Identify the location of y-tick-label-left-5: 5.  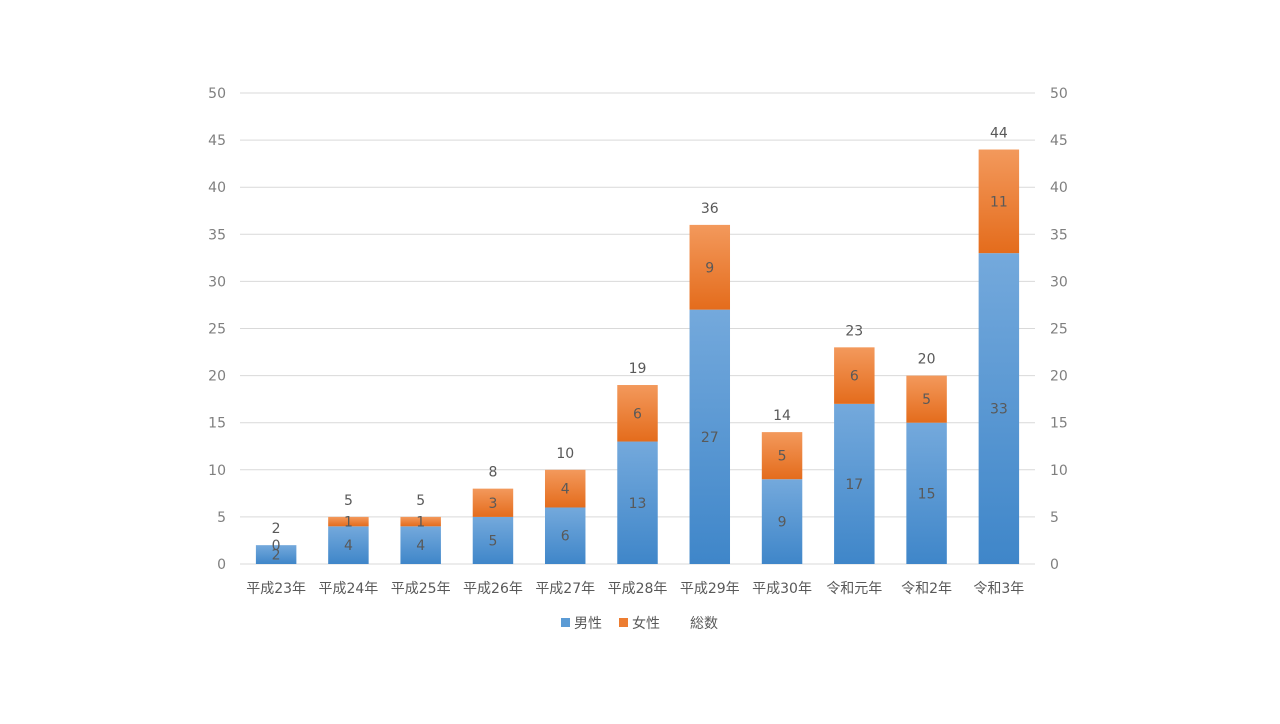
(221, 518).